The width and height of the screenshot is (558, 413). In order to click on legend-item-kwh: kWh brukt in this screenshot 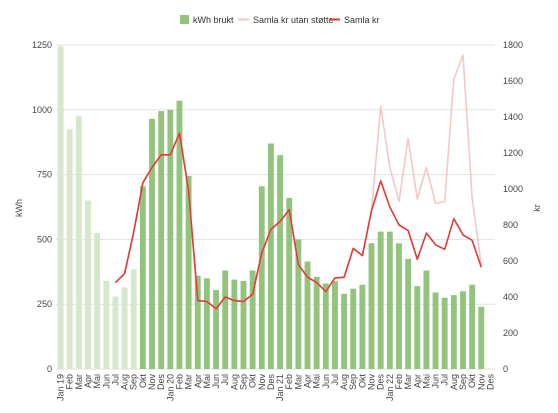, I will do `click(207, 20)`.